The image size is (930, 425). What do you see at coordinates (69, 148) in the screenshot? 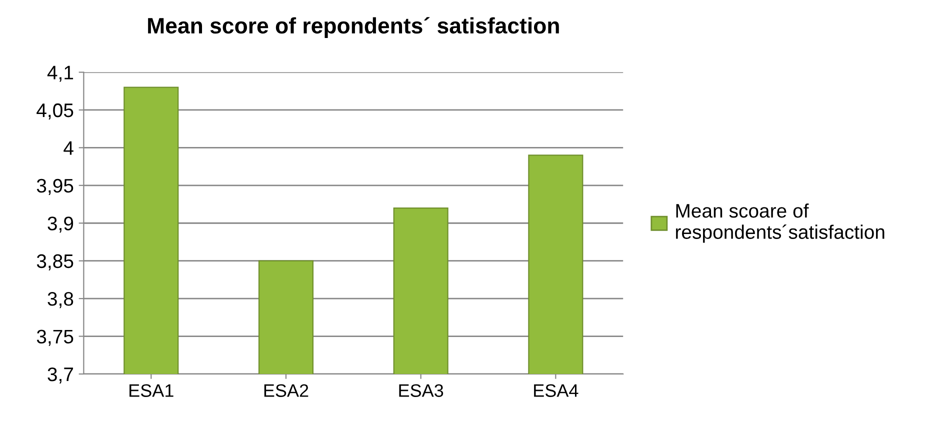
I see `y-tick-label: 4` at bounding box center [69, 148].